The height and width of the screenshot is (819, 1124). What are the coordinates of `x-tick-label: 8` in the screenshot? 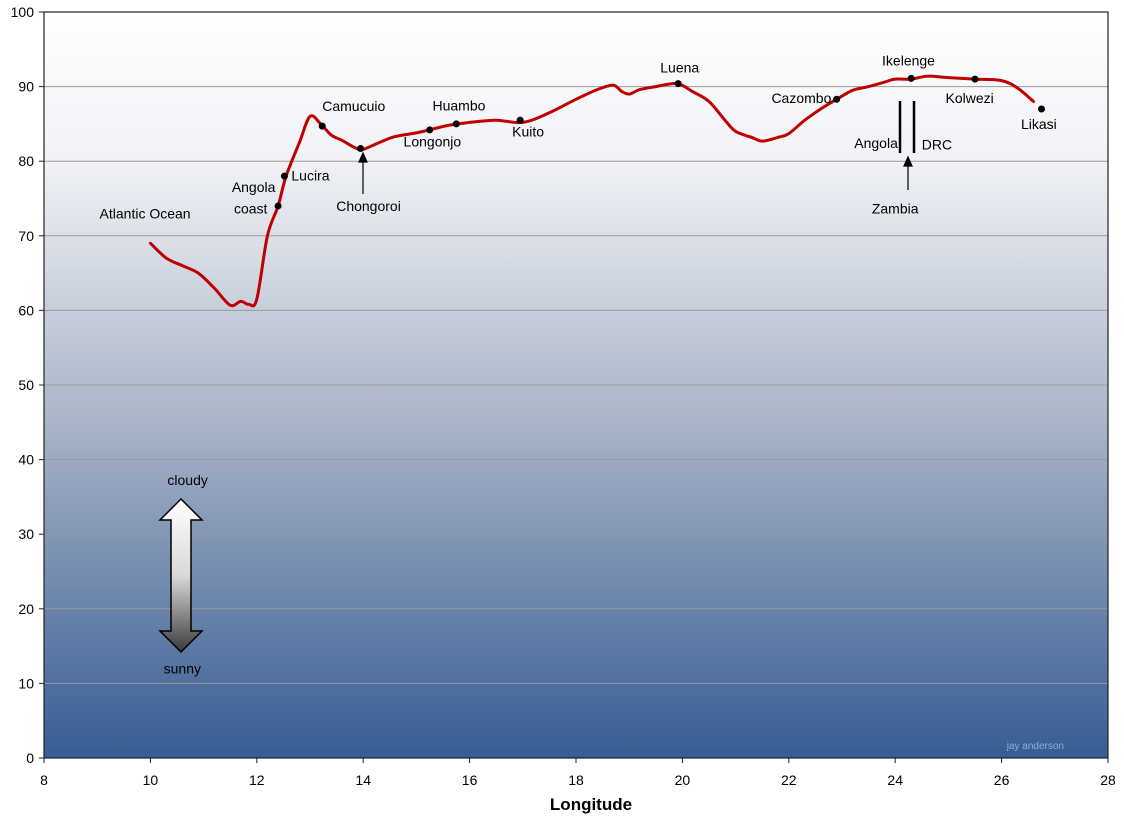 It's located at (44, 780).